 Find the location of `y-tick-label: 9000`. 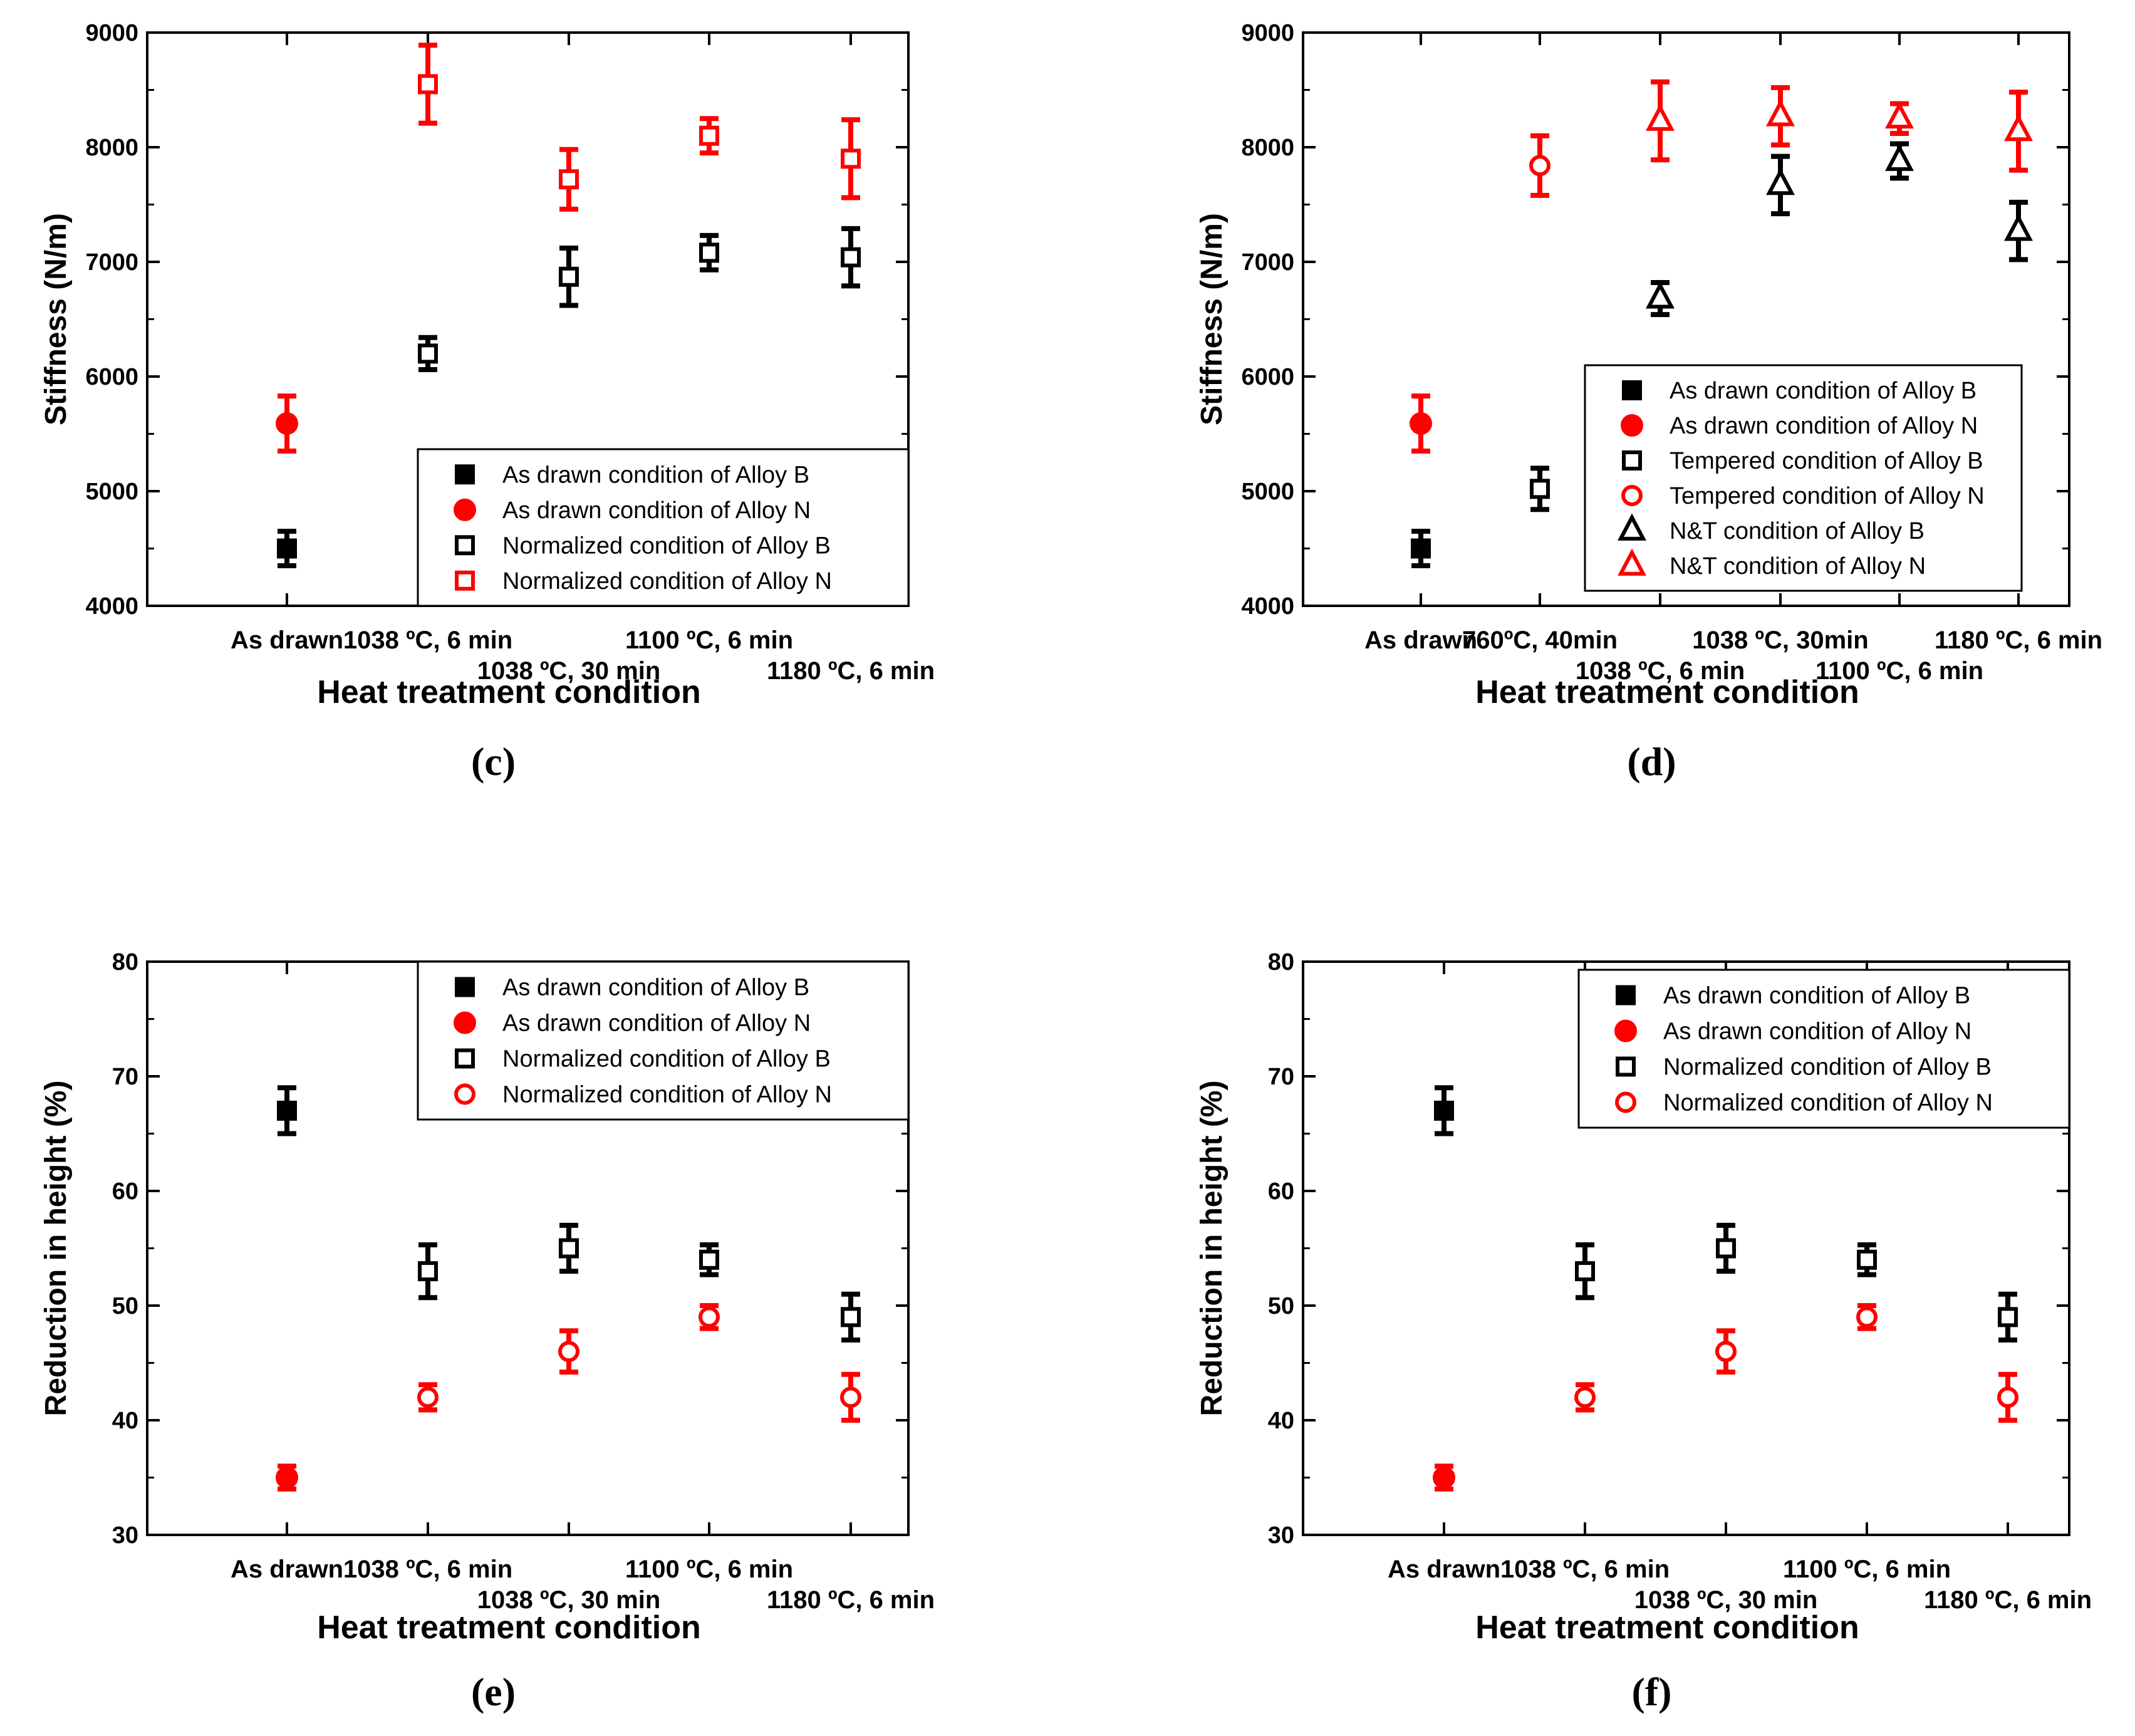

y-tick-label: 9000 is located at coordinates (112, 33).